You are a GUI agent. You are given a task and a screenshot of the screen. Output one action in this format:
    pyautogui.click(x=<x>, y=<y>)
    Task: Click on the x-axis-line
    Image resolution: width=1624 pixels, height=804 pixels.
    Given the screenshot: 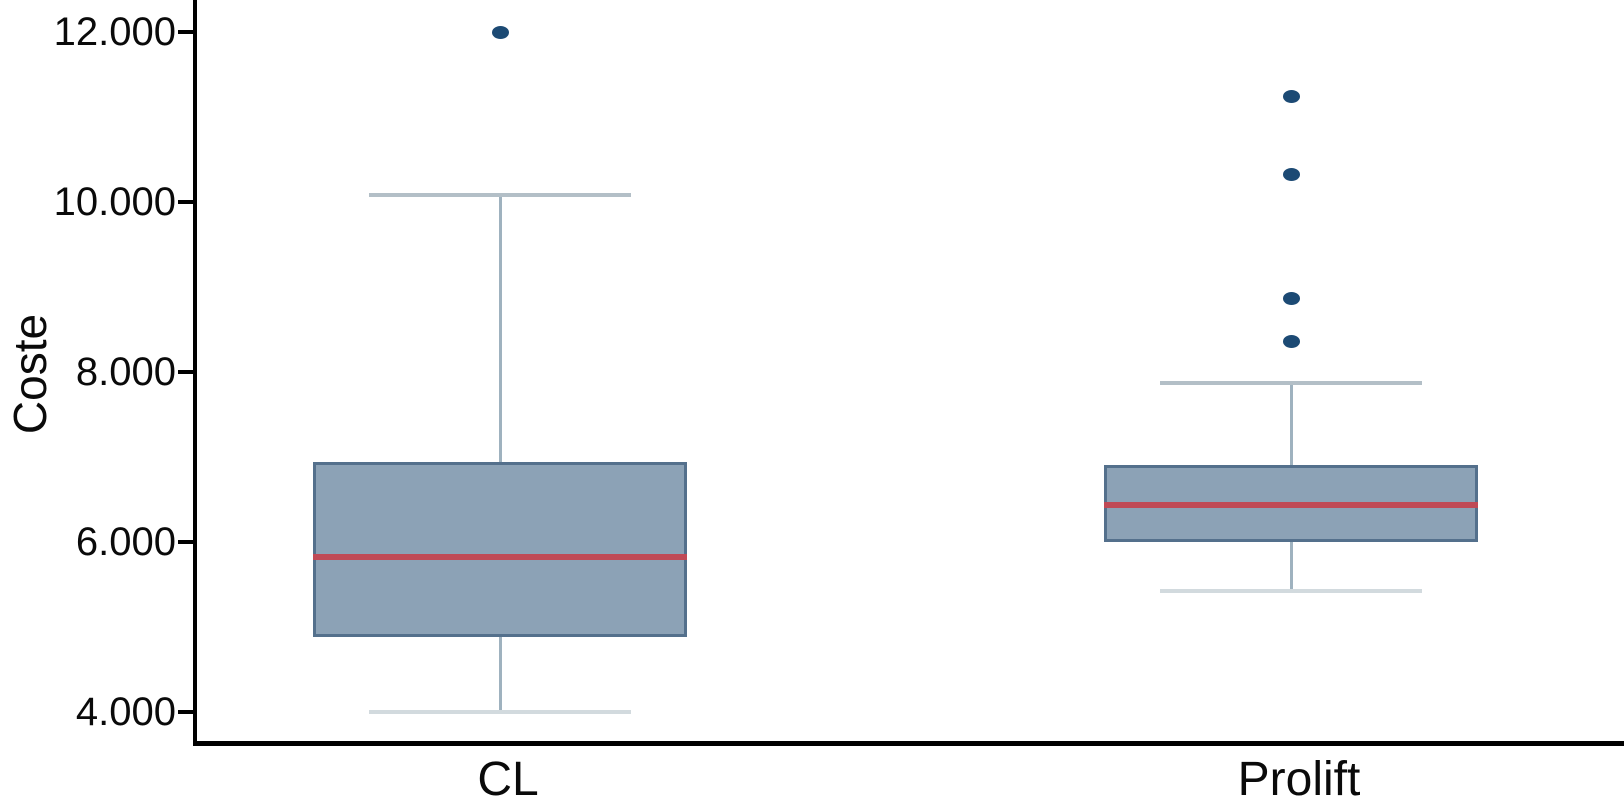 What is the action you would take?
    pyautogui.click(x=908, y=743)
    